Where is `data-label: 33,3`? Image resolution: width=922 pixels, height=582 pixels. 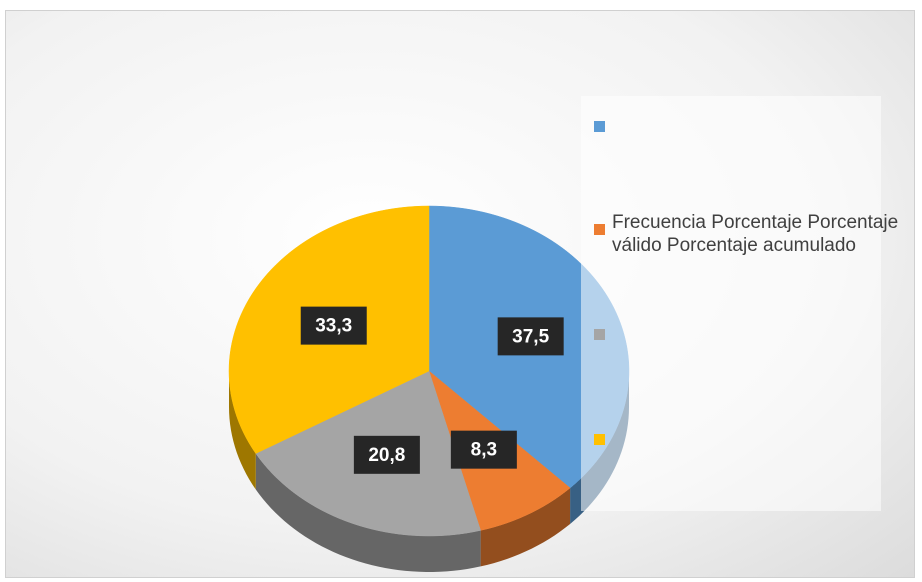 data-label: 33,3 is located at coordinates (333, 326).